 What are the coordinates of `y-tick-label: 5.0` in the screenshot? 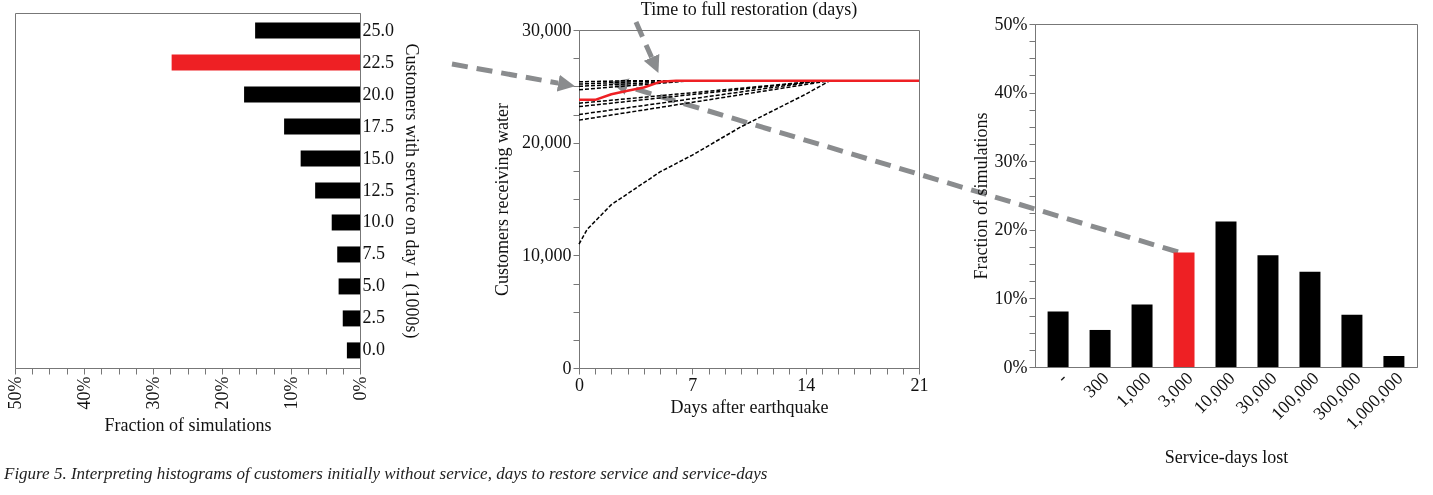 It's located at (373, 285).